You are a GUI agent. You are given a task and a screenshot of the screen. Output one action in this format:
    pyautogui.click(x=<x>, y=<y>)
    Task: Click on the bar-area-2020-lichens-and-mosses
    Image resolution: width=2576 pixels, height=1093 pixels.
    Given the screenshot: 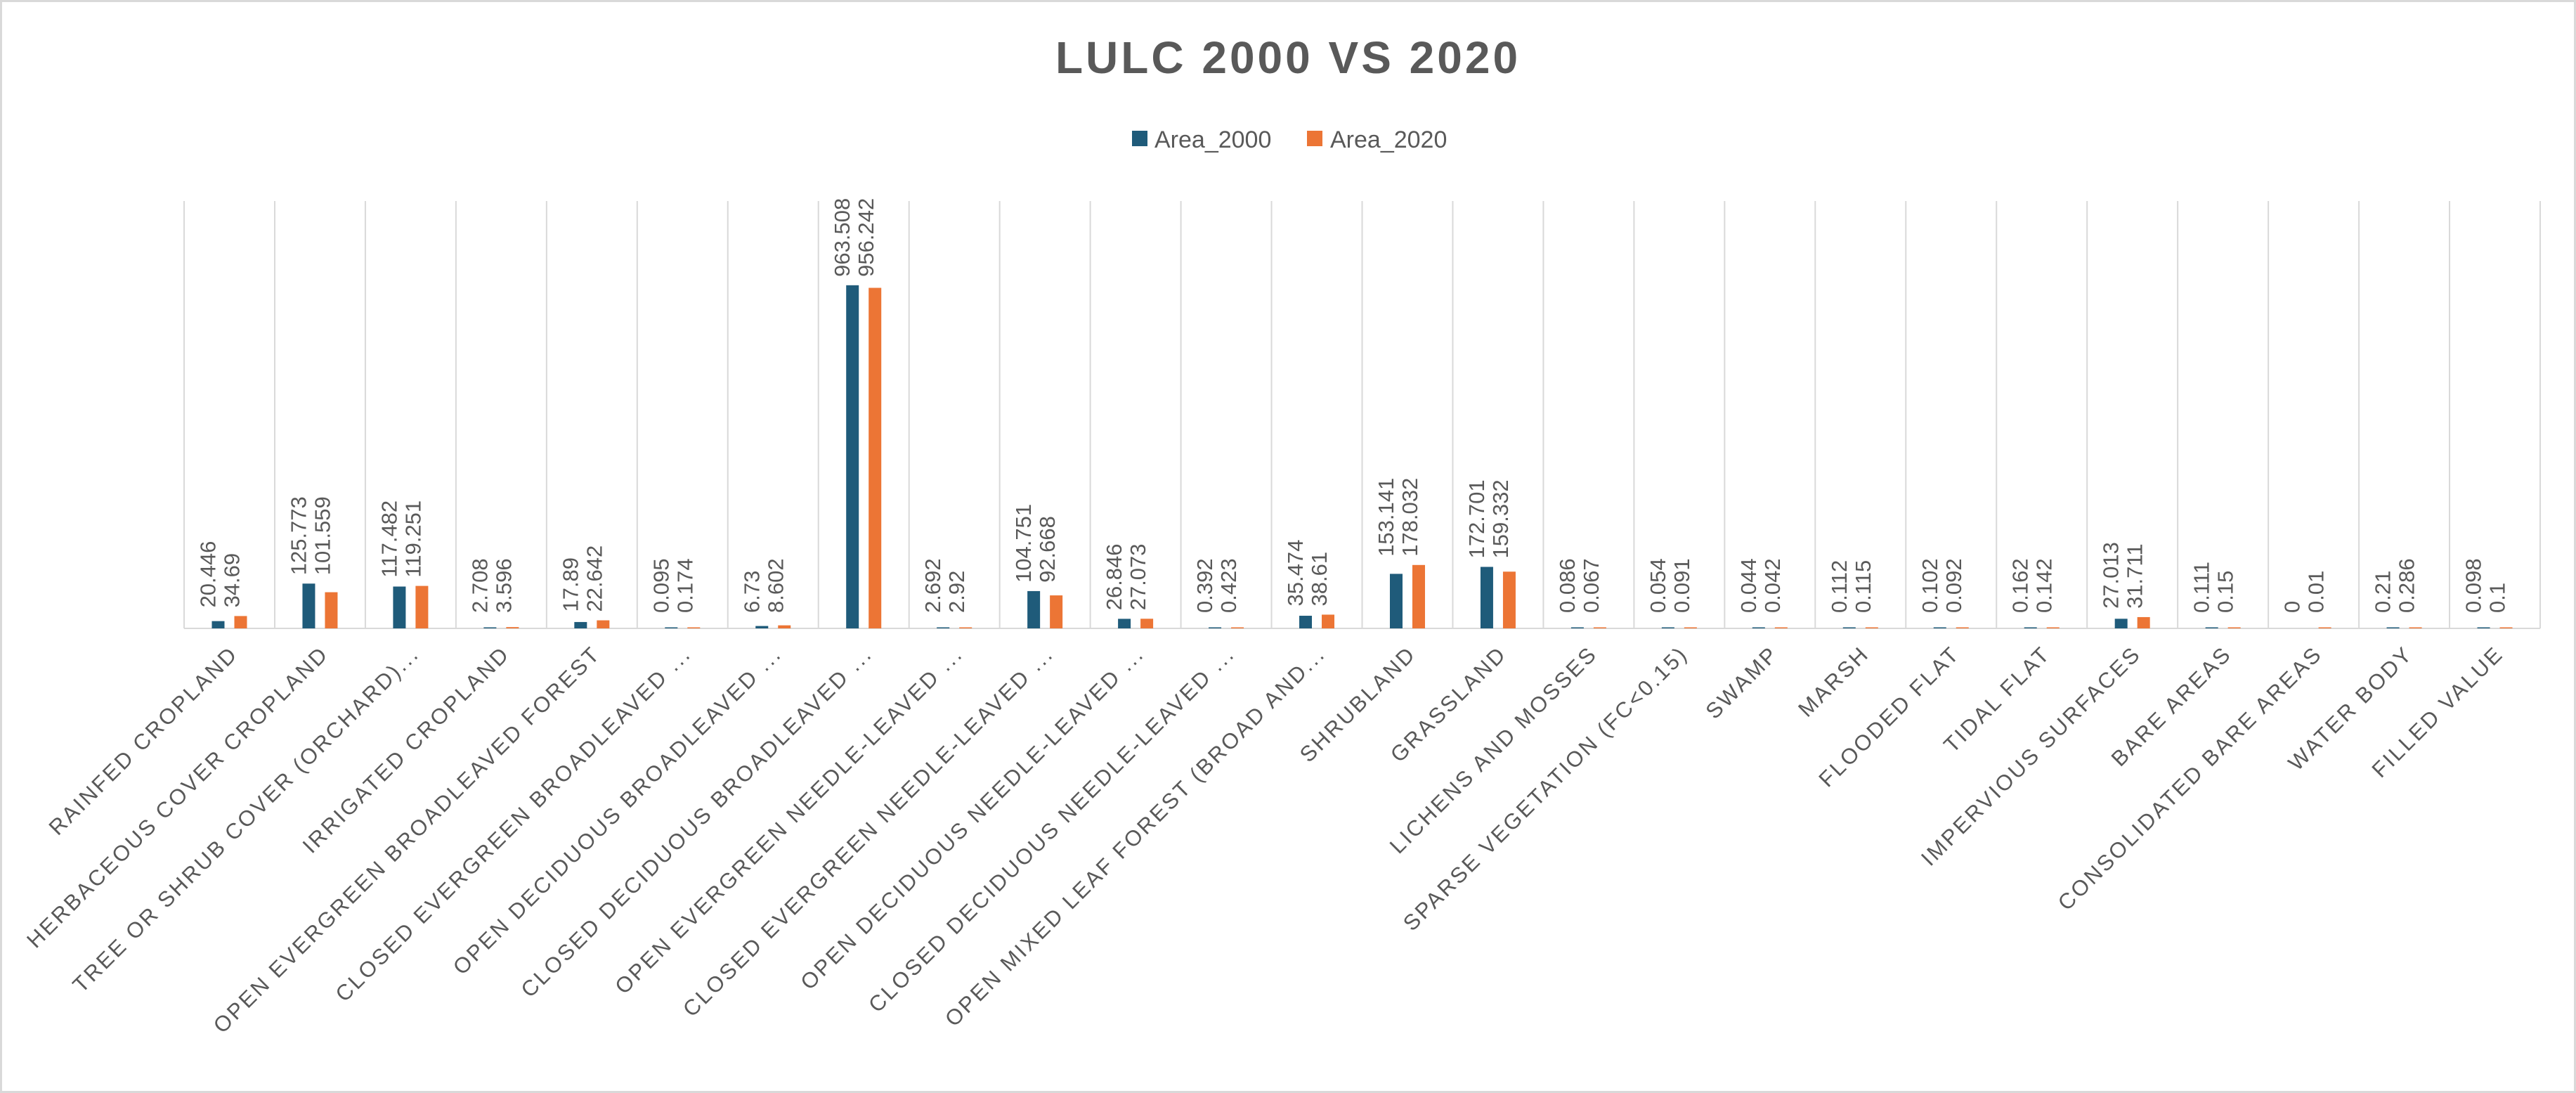 What is the action you would take?
    pyautogui.click(x=1599, y=627)
    